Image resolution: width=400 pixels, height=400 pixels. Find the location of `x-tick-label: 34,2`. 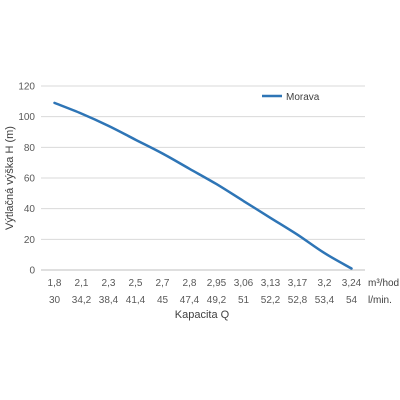

x-tick-label: 34,2 is located at coordinates (82, 300).